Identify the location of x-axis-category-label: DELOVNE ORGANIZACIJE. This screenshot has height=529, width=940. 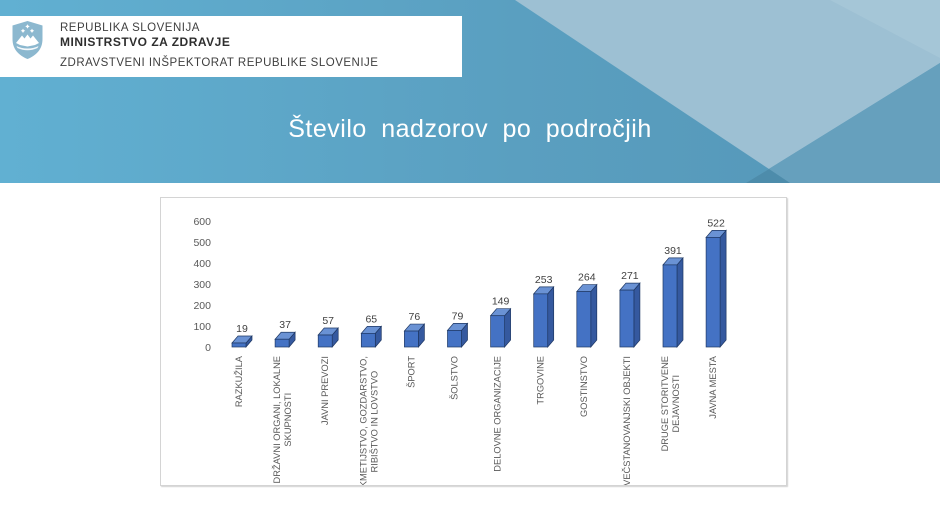
(498, 414).